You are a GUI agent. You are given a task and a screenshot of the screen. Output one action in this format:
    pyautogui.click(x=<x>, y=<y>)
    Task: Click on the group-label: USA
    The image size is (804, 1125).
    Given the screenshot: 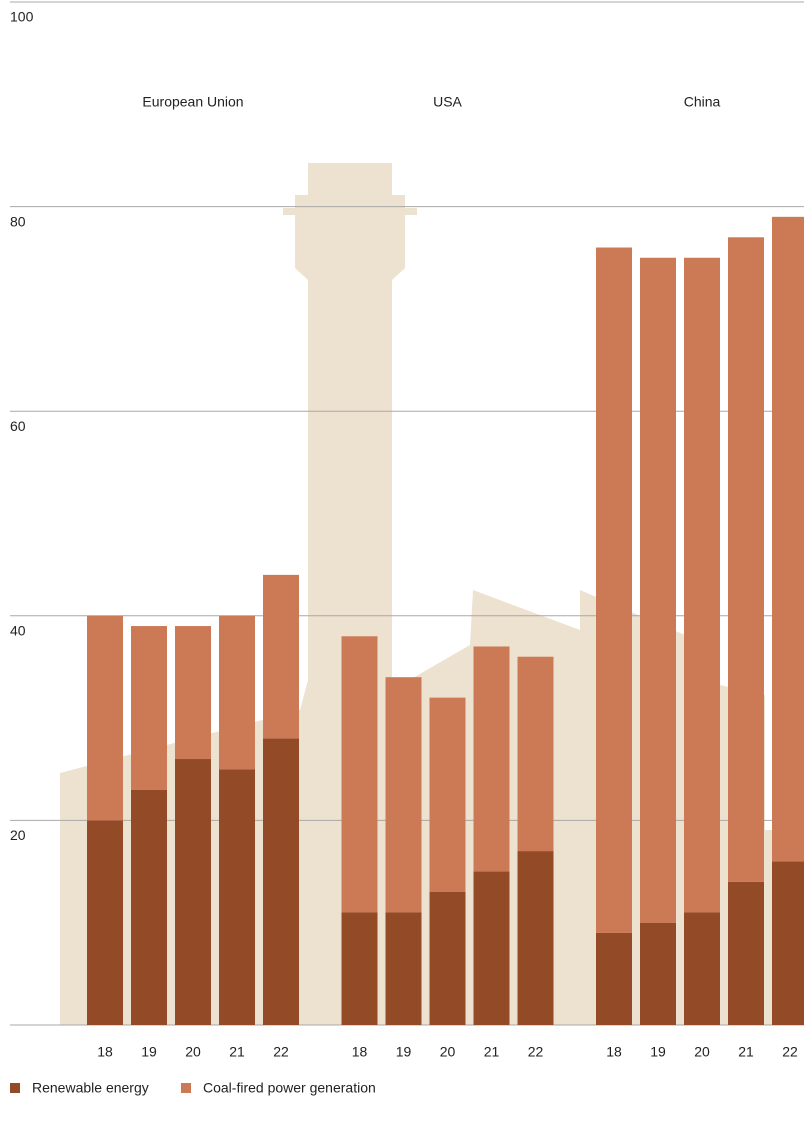 What is the action you would take?
    pyautogui.click(x=447, y=102)
    